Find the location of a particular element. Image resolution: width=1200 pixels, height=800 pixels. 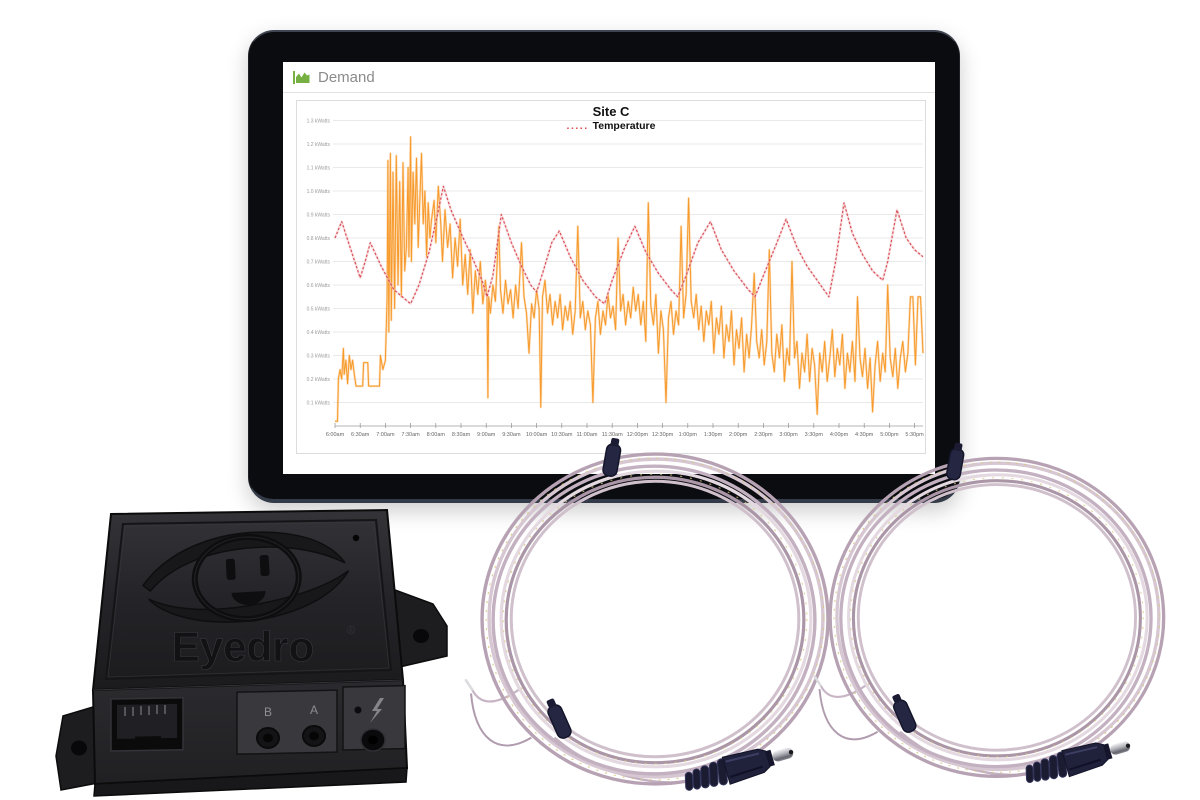

y-axis-label: 1.0 kWatts is located at coordinates (319, 192).